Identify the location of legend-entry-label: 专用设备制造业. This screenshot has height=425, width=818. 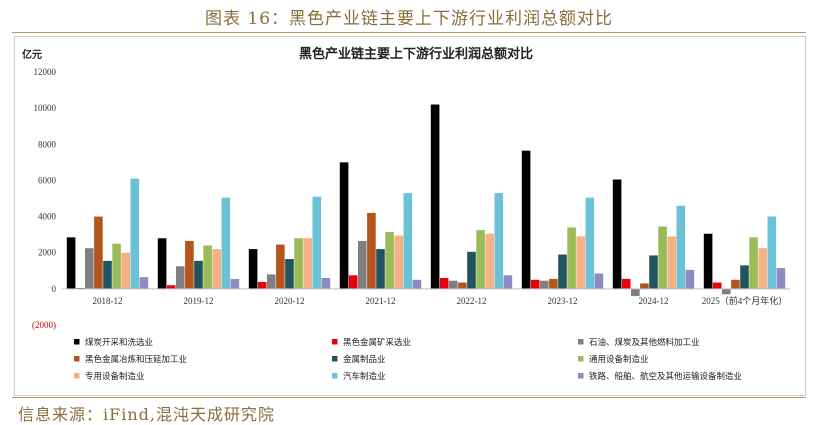
(115, 376).